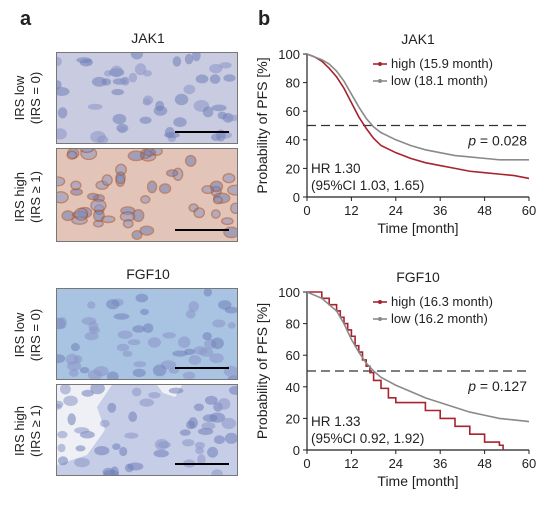 This screenshot has height=505, width=550. Describe the element at coordinates (35, 335) in the screenshot. I see `row-label-line2: (IRS = 0)` at that location.